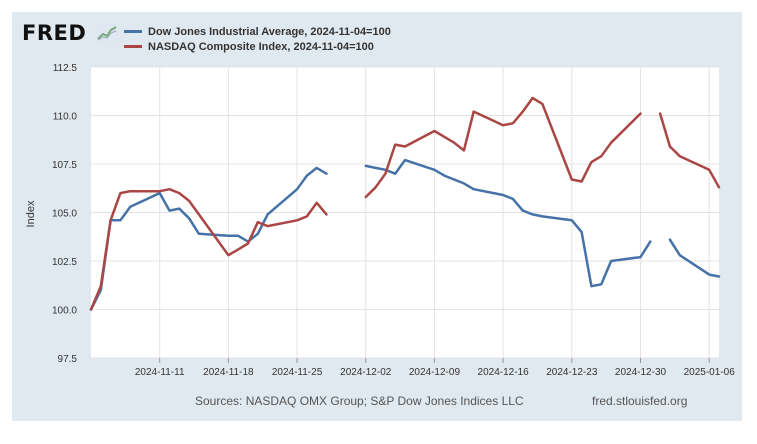 This screenshot has width=757, height=444. I want to click on x-tick-label: 2024-12-23, so click(572, 372).